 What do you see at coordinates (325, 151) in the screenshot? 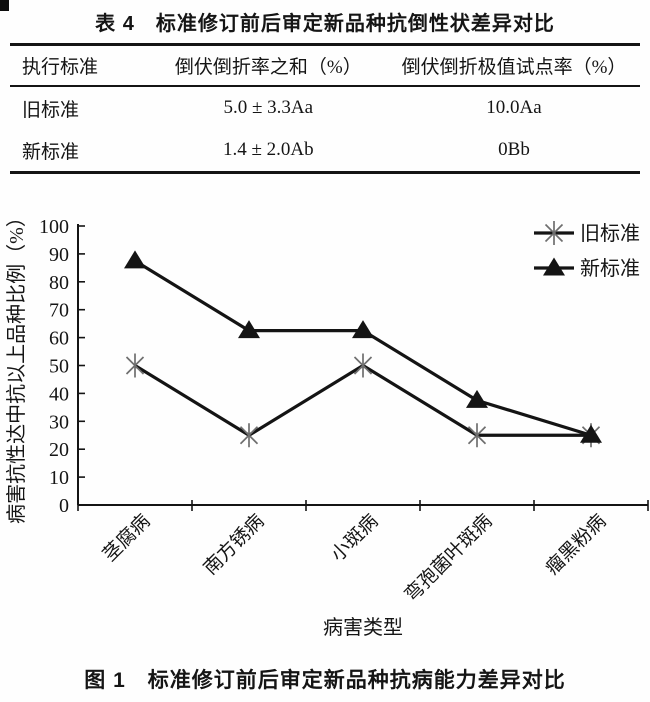
I see `table-row-new-standard: 新标准 1.4 ± 2.0Ab 0Bb` at bounding box center [325, 151].